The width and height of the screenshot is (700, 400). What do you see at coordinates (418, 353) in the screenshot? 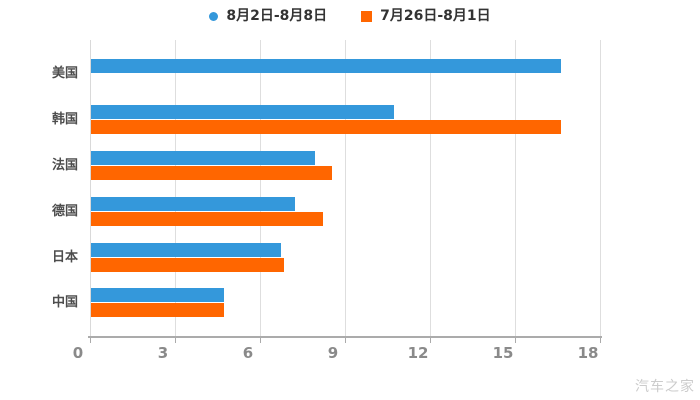
I see `x-tick-label: 12` at bounding box center [418, 353].